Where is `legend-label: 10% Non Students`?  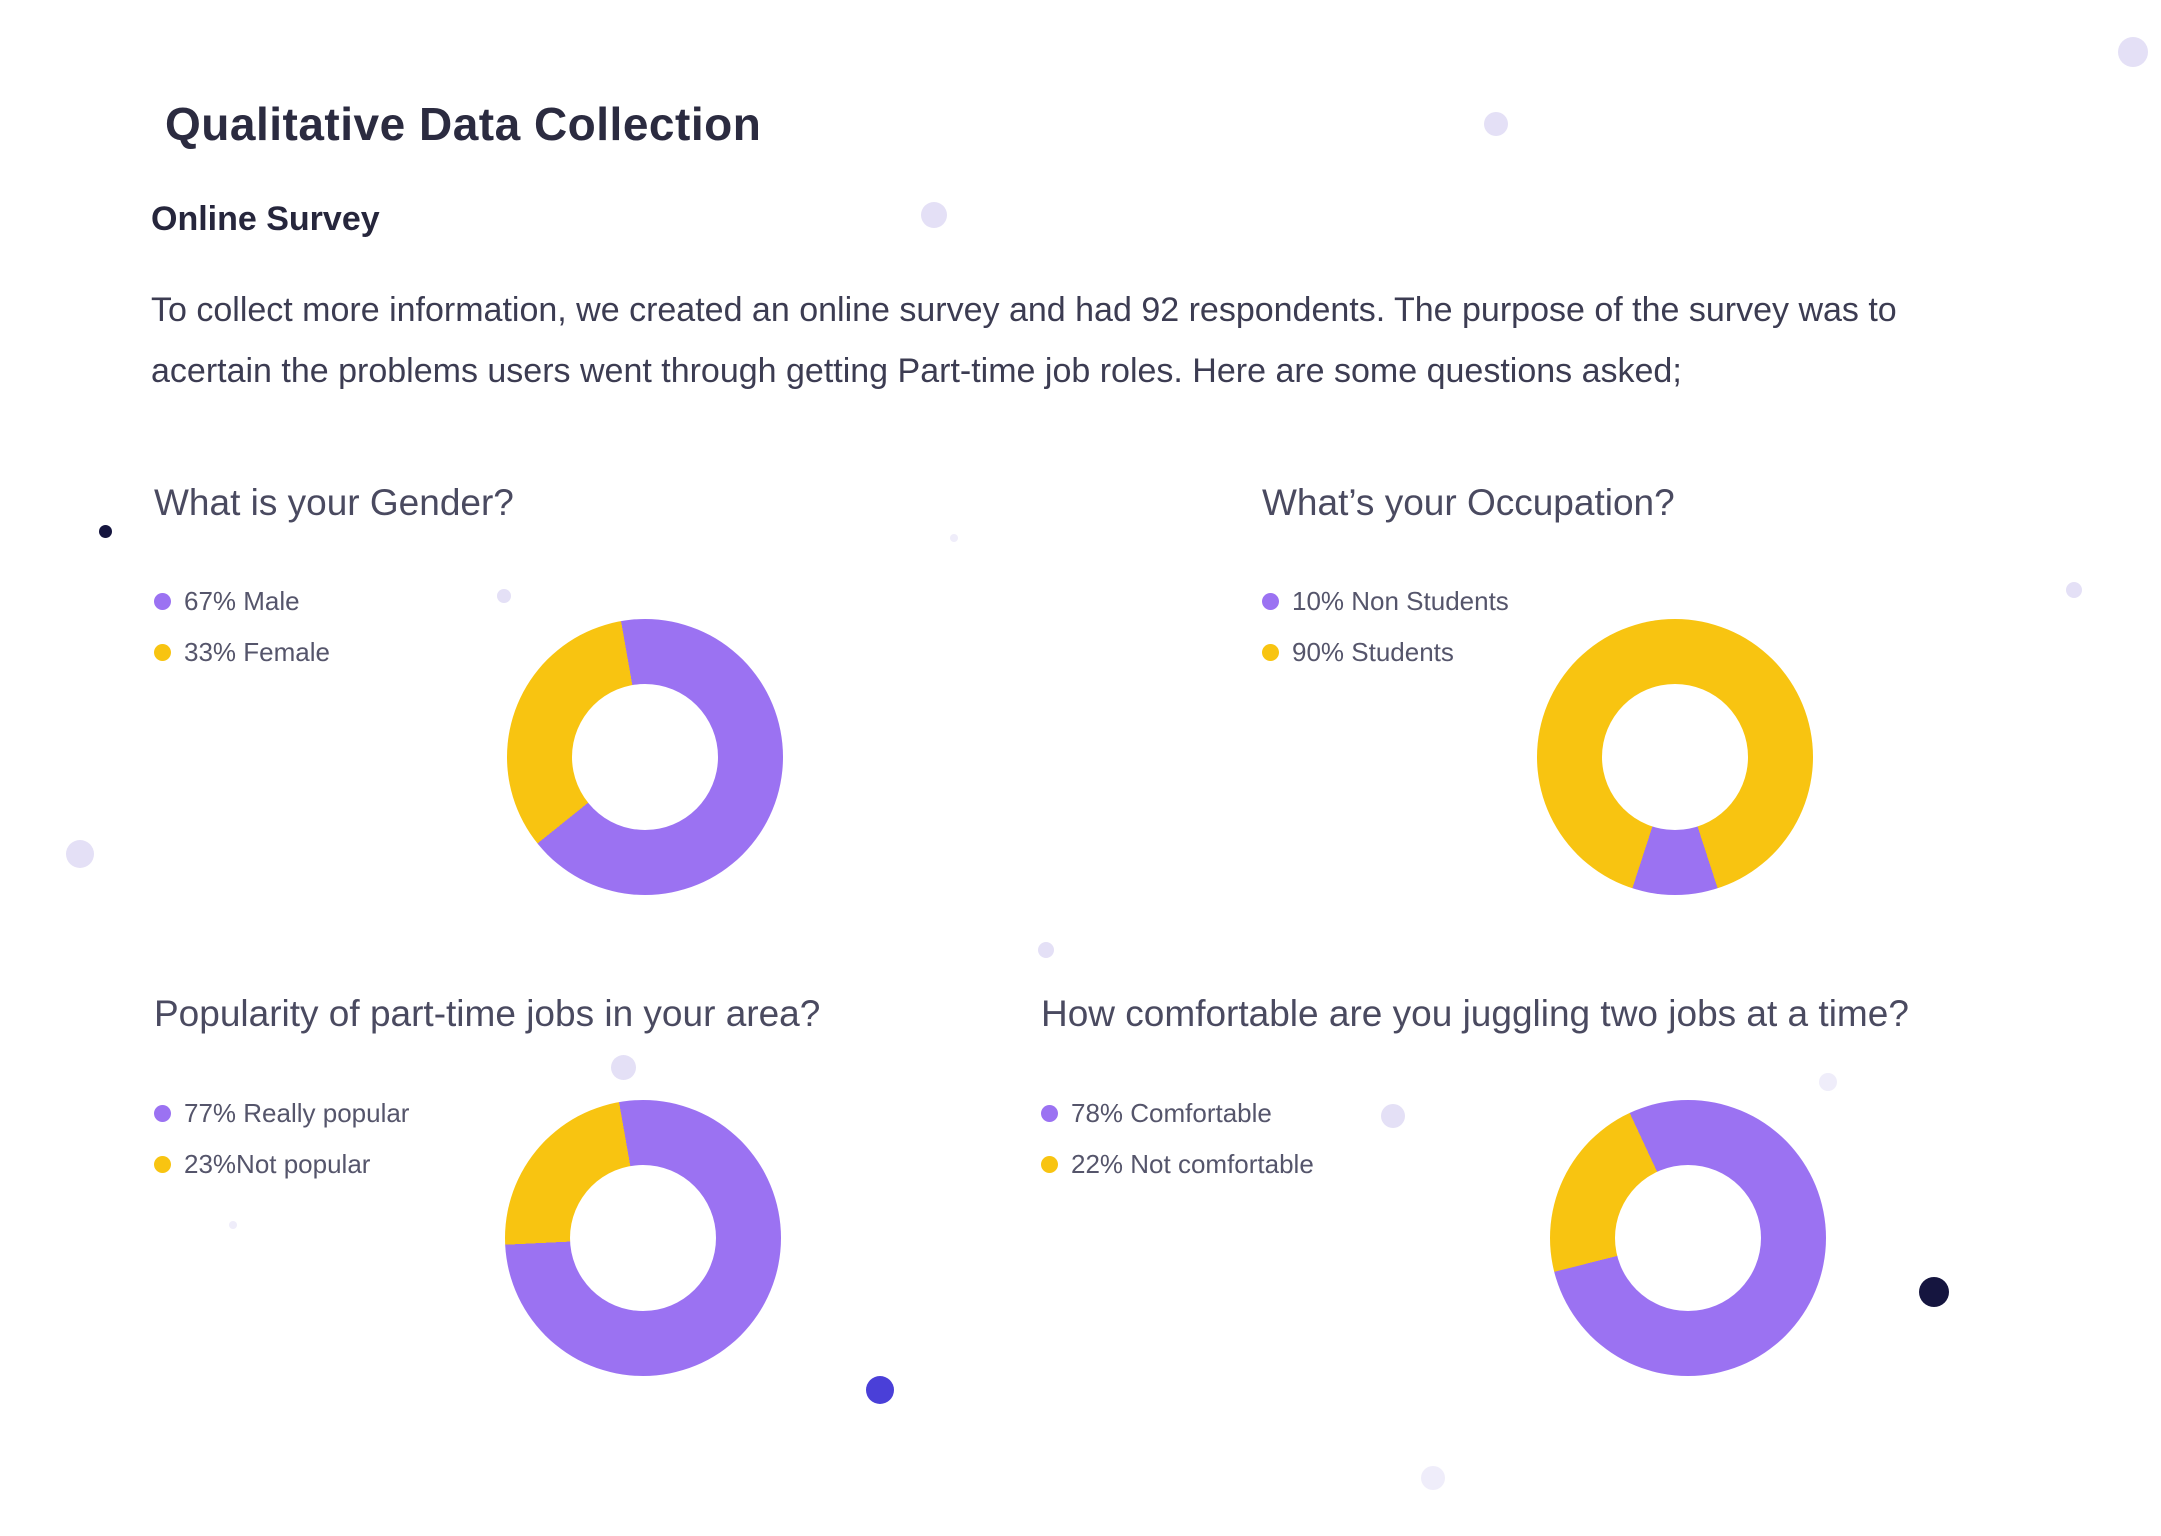
legend-label: 10% Non Students is located at coordinates (1400, 601).